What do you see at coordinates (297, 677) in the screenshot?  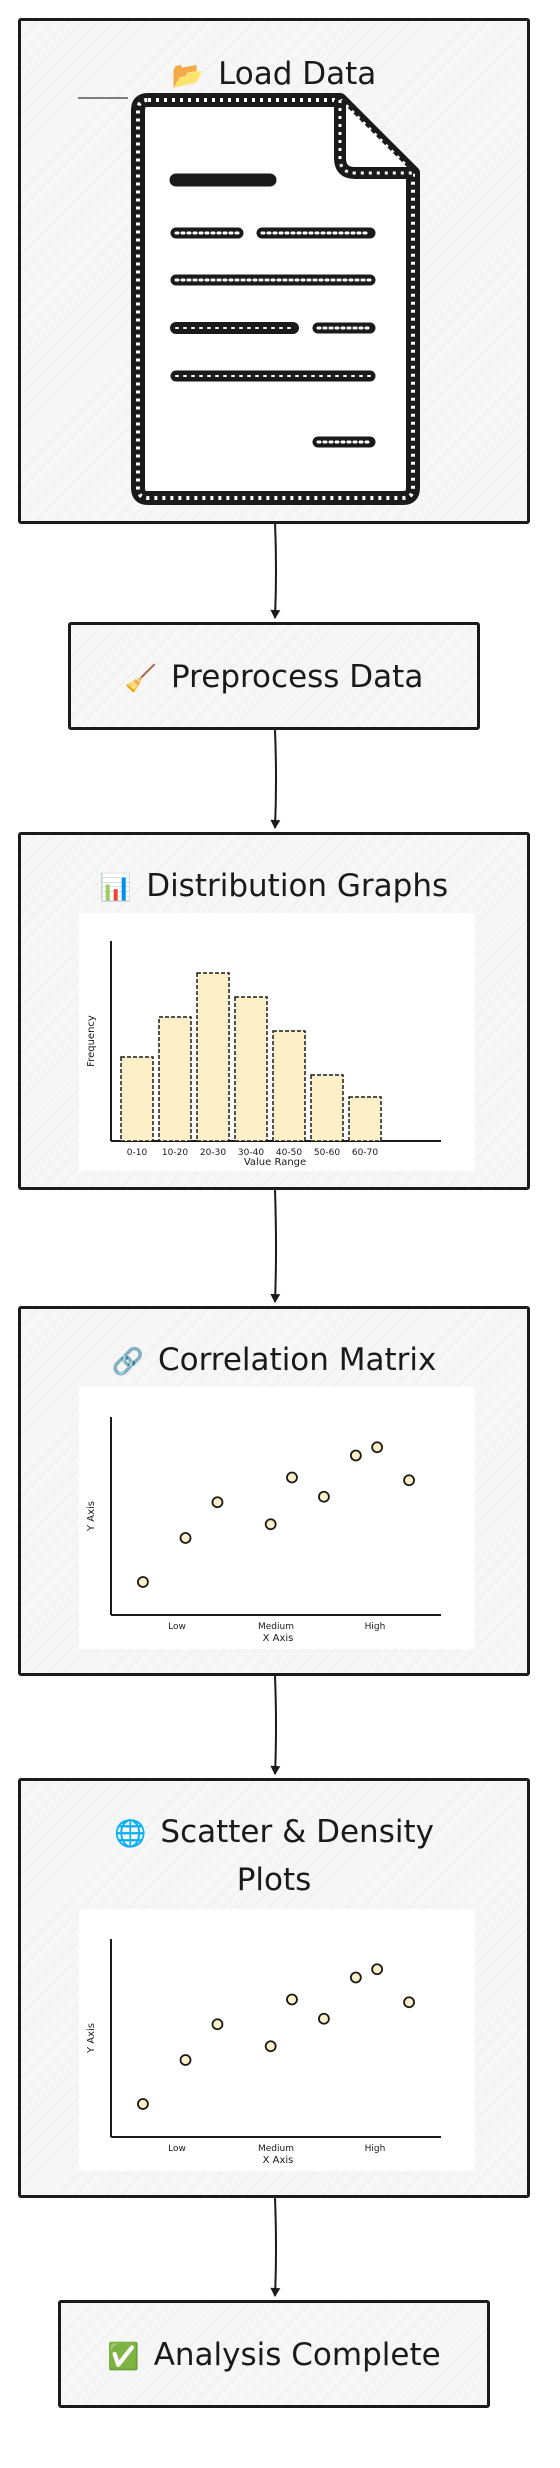 I see `preprocess-data-label: Preprocess Data` at bounding box center [297, 677].